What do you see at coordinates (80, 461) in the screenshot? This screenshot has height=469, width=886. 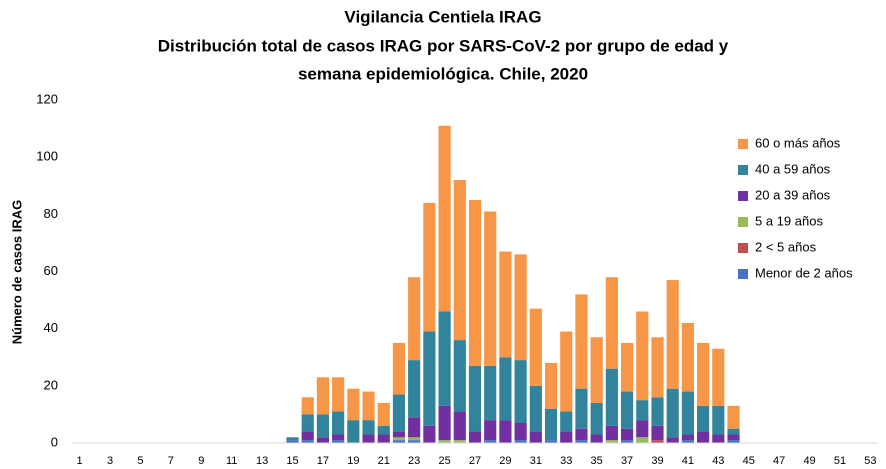 I see `x-tick-label: 1` at bounding box center [80, 461].